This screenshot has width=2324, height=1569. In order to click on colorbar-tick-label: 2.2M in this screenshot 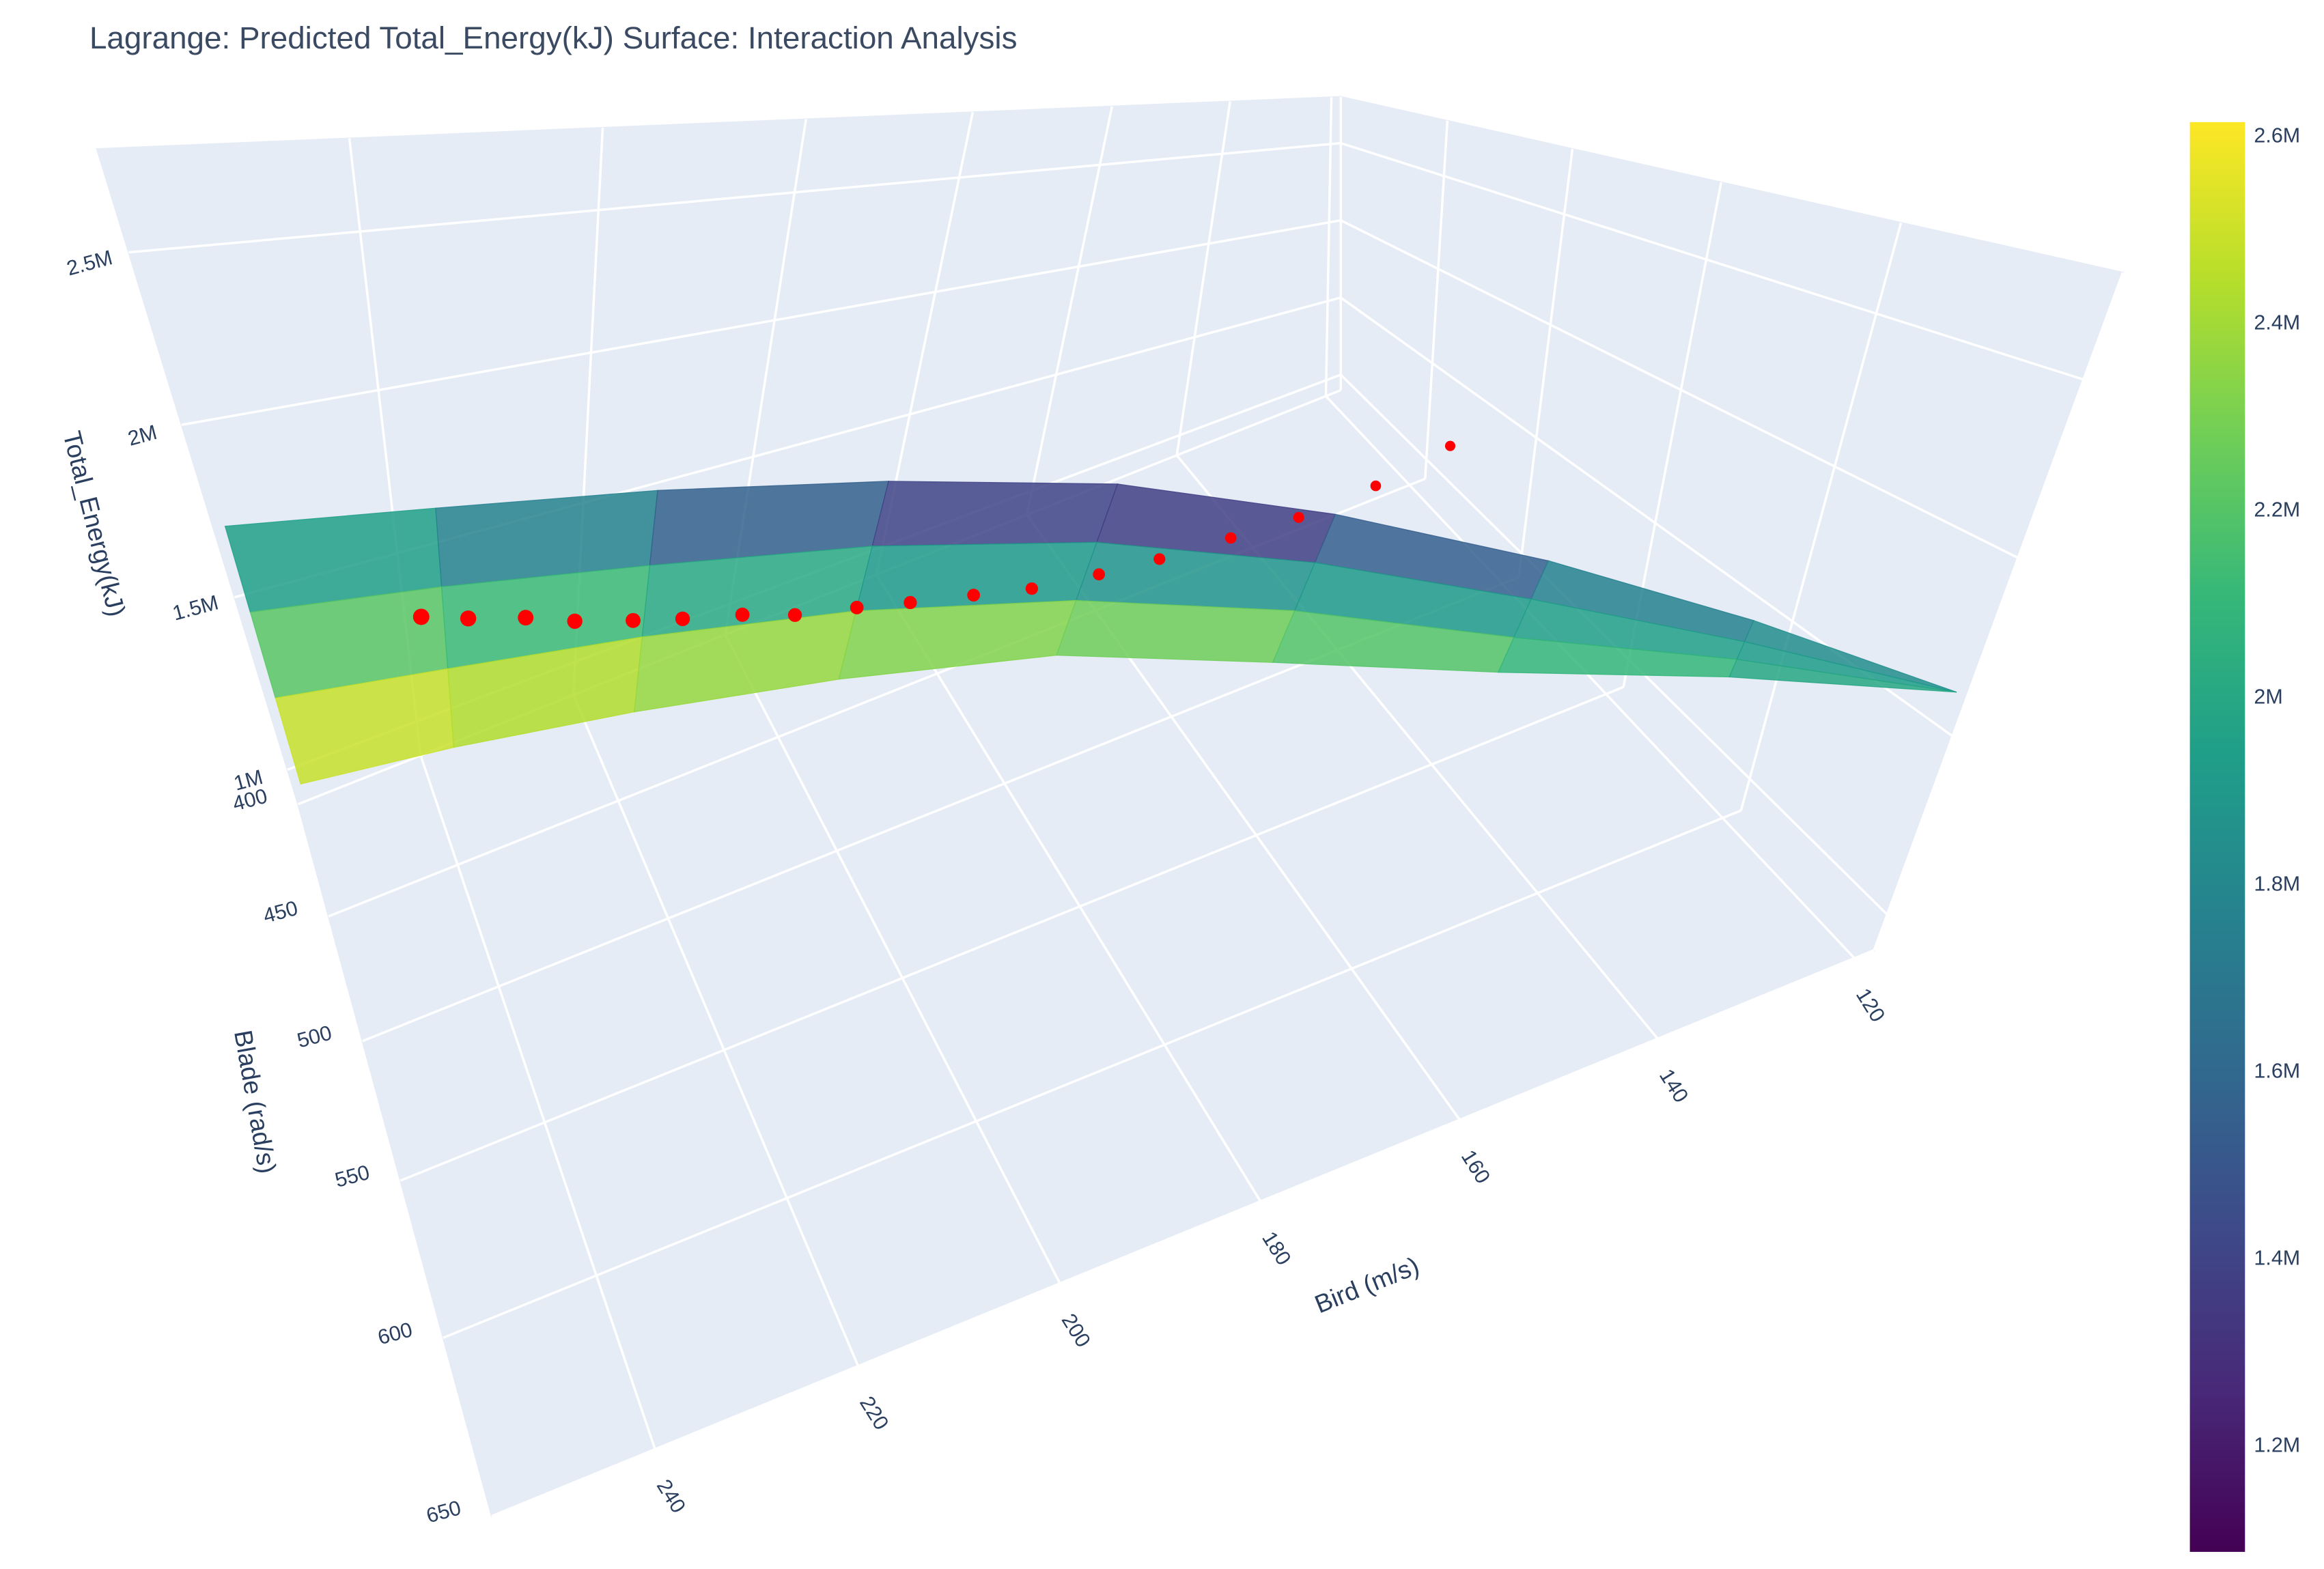, I will do `click(2277, 510)`.